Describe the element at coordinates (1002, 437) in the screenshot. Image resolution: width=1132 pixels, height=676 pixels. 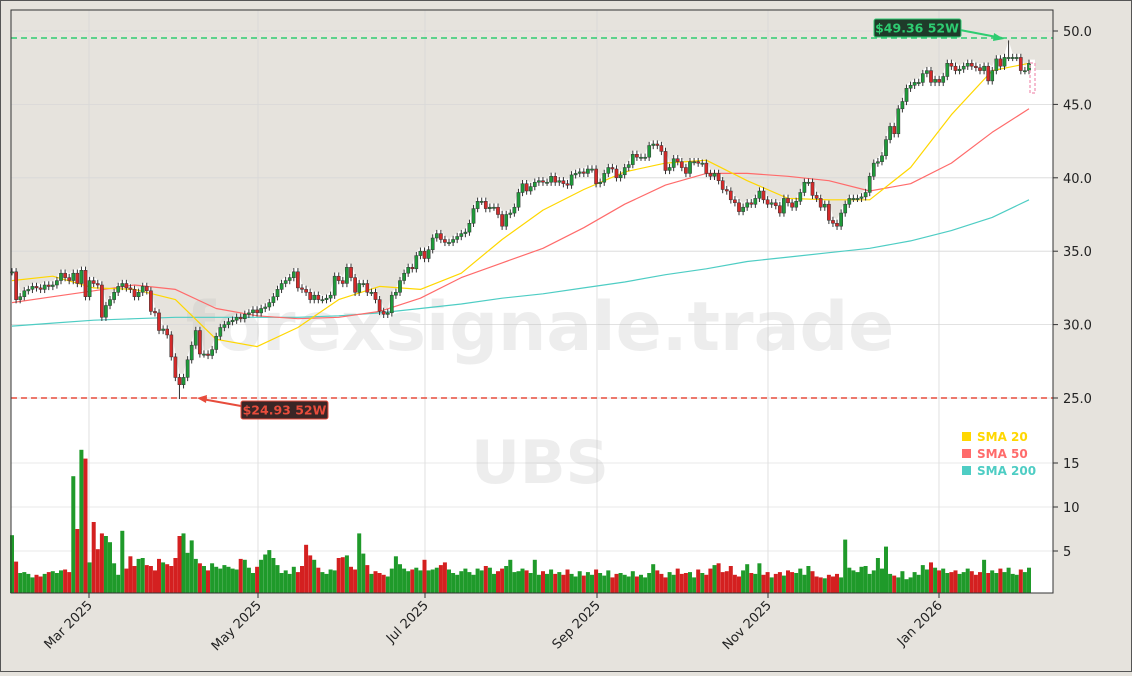
I see `legend-label-sma20: SMA 20` at that location.